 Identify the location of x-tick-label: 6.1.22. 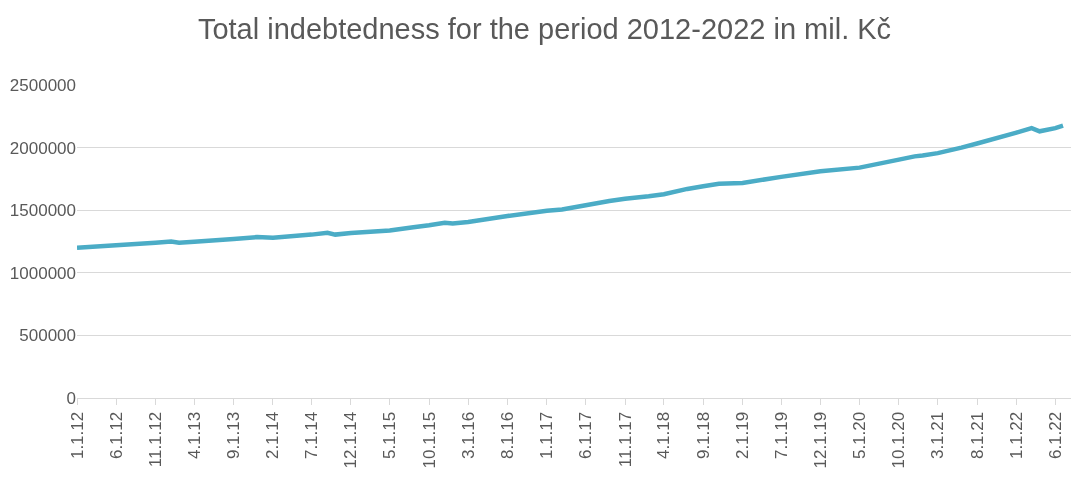
(1055, 435).